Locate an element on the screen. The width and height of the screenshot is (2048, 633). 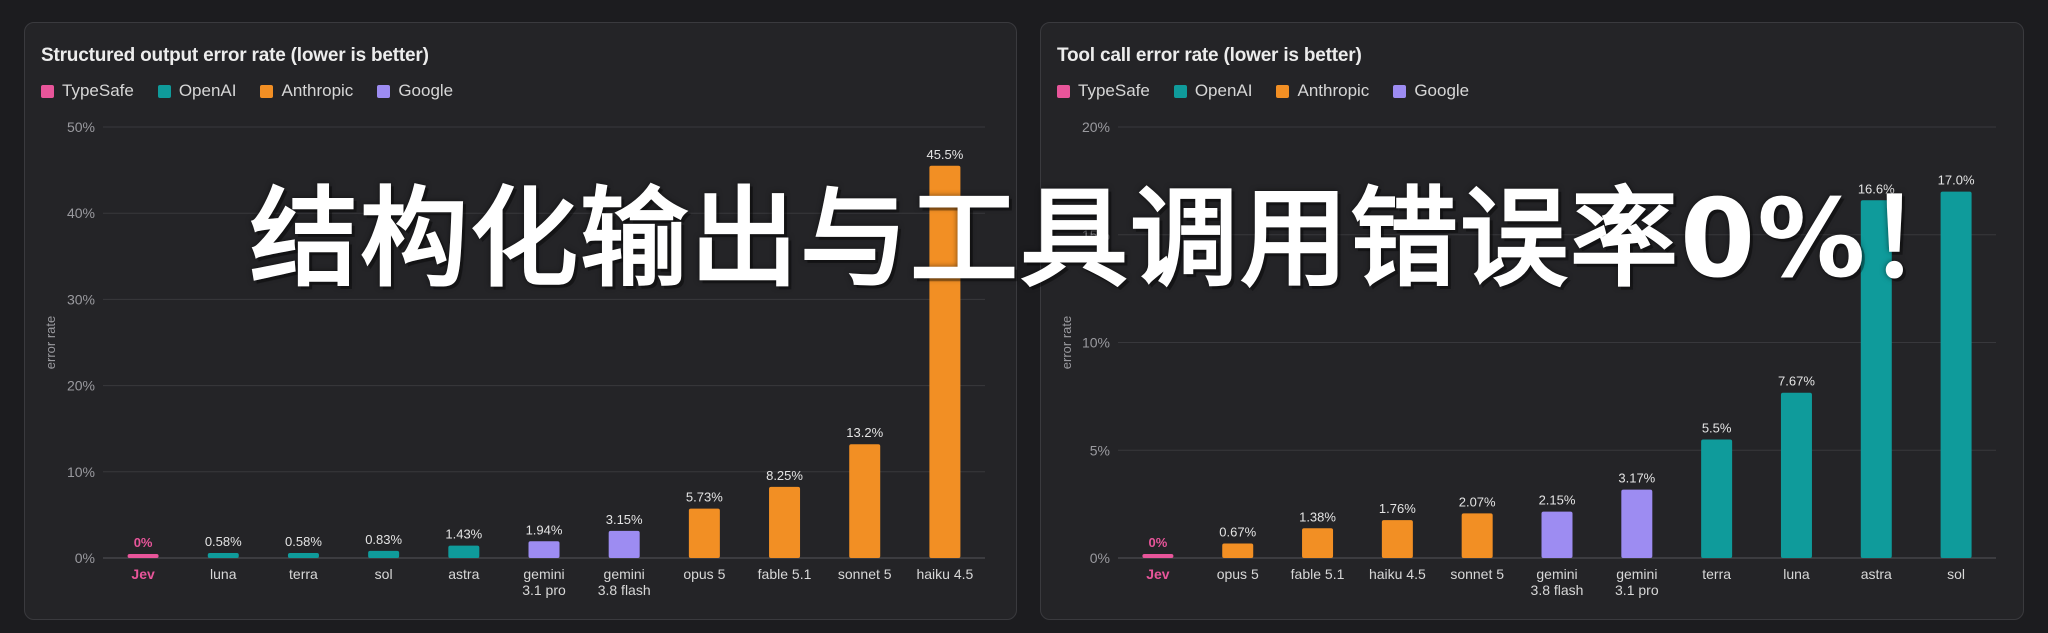
data-label: 5.5% is located at coordinates (1717, 427).